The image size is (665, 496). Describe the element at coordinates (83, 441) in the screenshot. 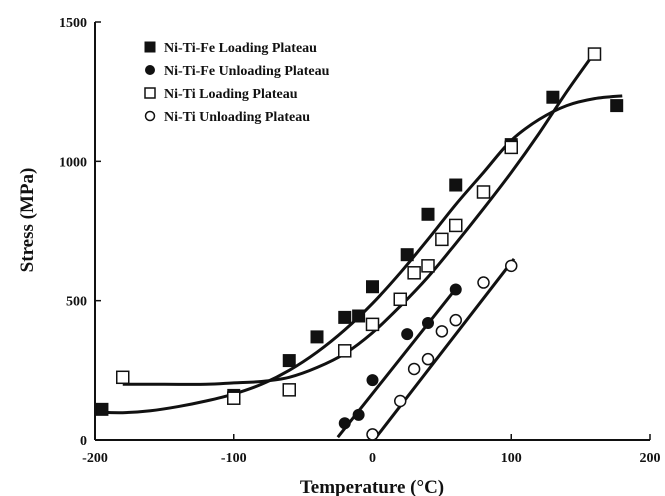

I see `y-tick-label: 0` at that location.